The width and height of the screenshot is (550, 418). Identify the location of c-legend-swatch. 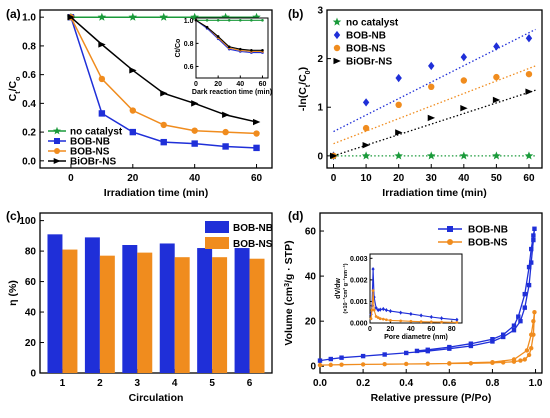
(217, 243).